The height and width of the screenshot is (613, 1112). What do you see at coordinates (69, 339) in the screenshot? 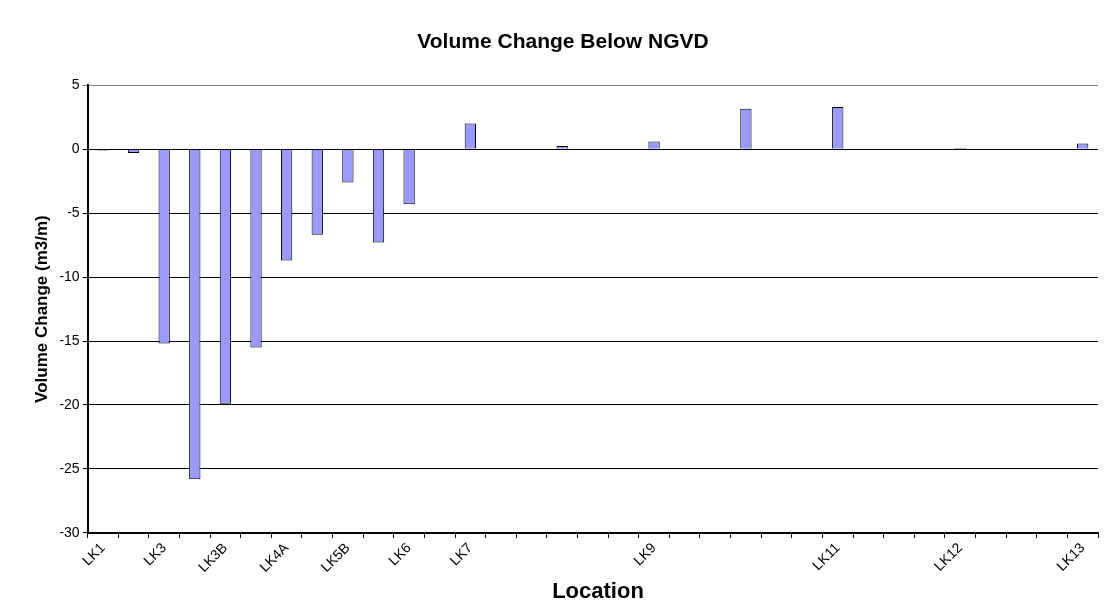
I see `y-tick-label: -15` at bounding box center [69, 339].